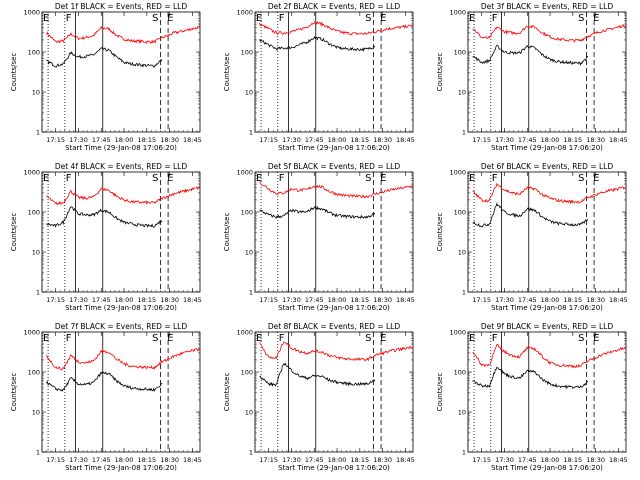 This screenshot has height=480, width=640. Describe the element at coordinates (121, 166) in the screenshot. I see `panel-title: Det 4f BLACK = Events, RED = LLD` at that location.